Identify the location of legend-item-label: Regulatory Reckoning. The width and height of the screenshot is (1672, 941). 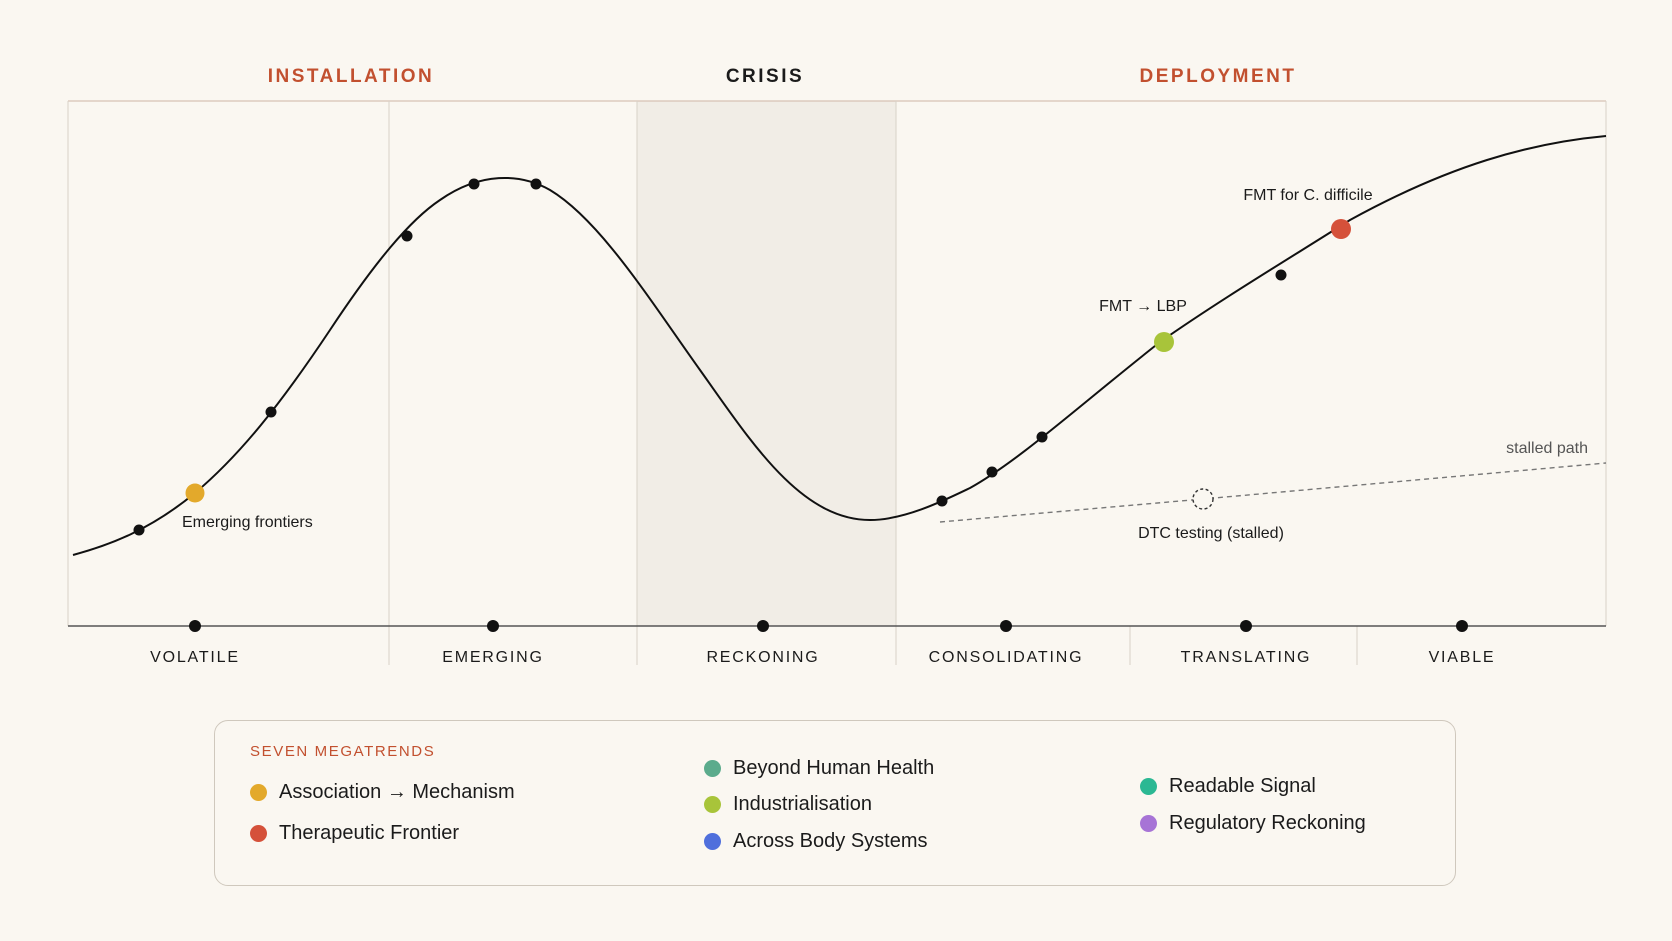
(1267, 823).